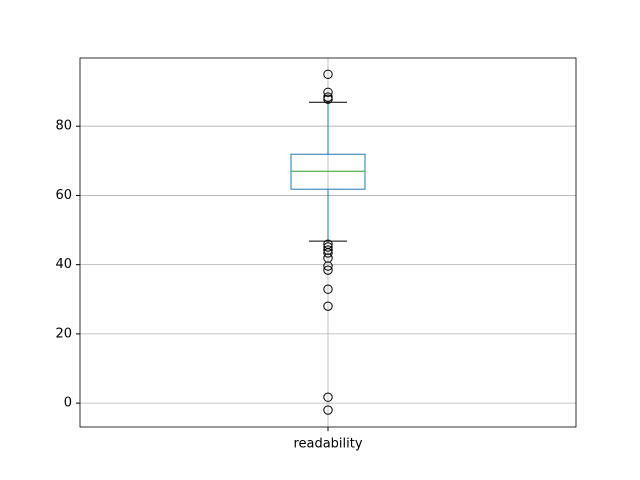  Describe the element at coordinates (63, 126) in the screenshot. I see `y-tick-label: 80` at that location.